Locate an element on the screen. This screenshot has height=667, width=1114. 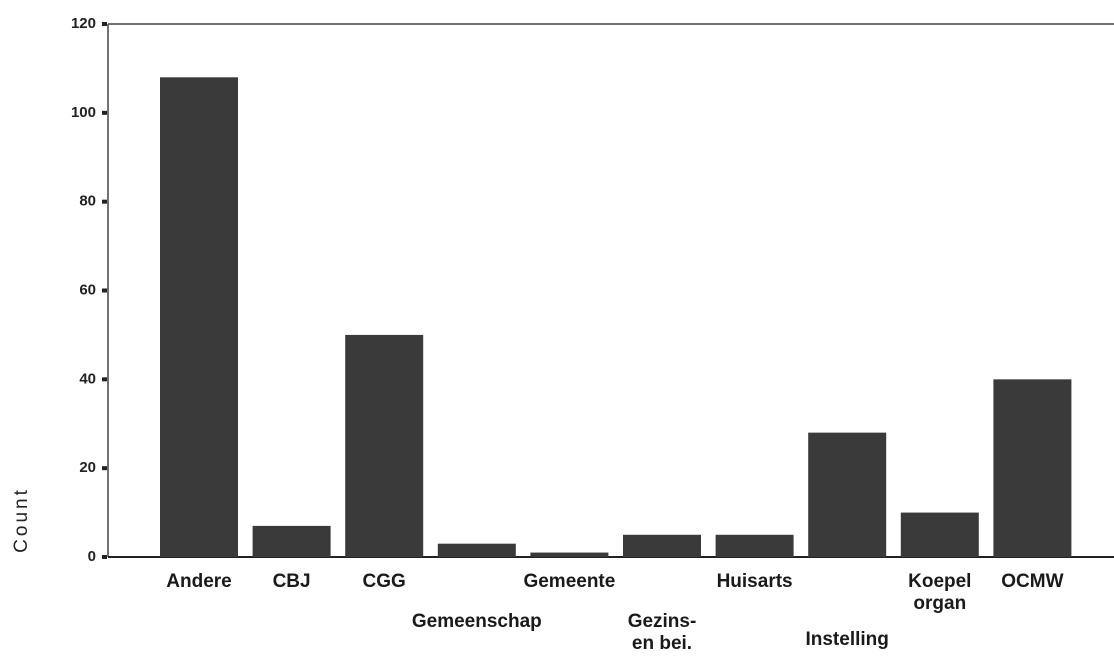
y-tick-label: 120 is located at coordinates (83, 23).